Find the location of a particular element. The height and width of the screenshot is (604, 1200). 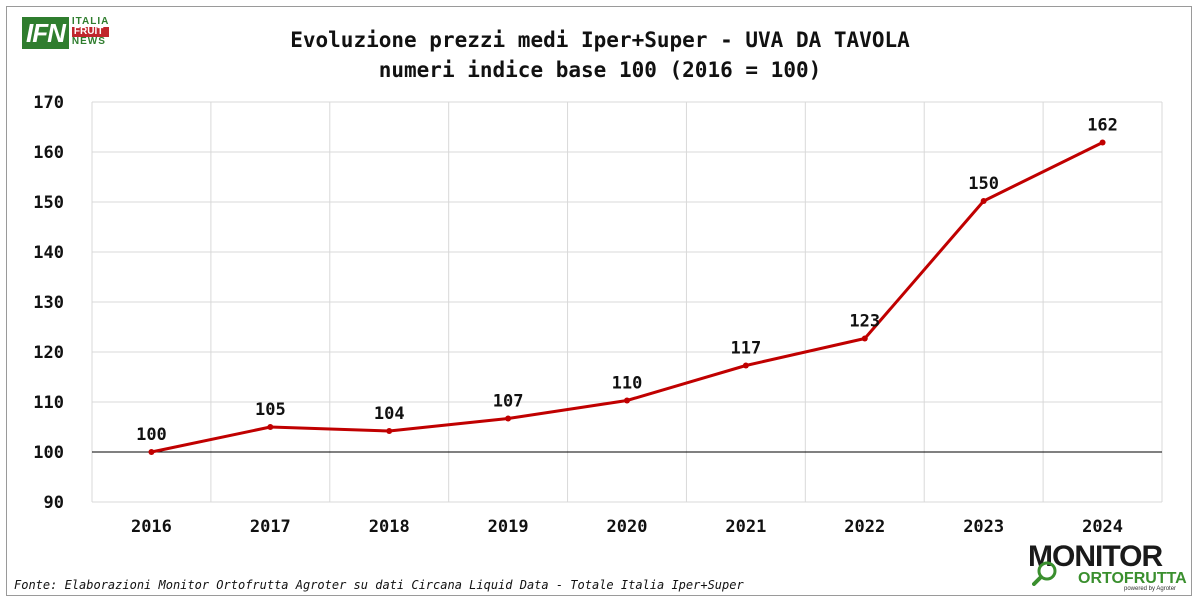

x-tick-label: 2024 is located at coordinates (1102, 527).